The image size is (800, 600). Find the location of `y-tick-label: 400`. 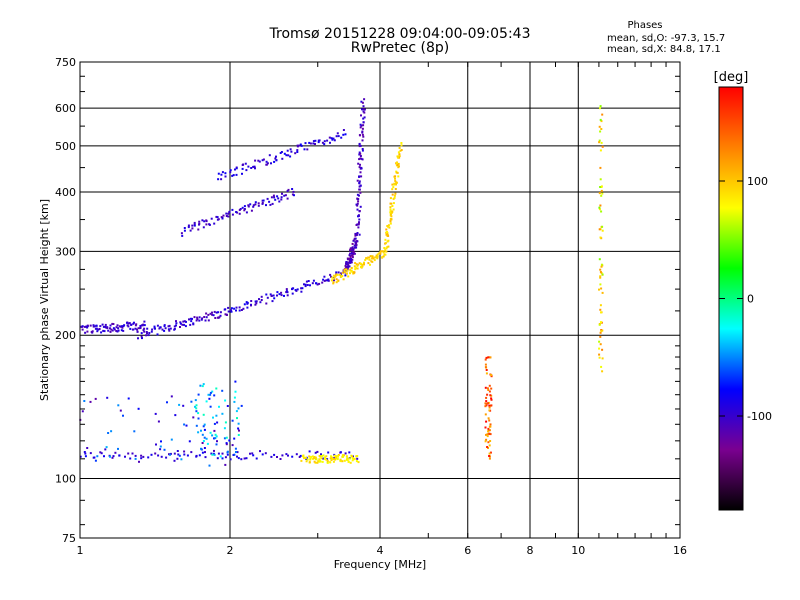

y-tick-label: 400 is located at coordinates (65, 192).